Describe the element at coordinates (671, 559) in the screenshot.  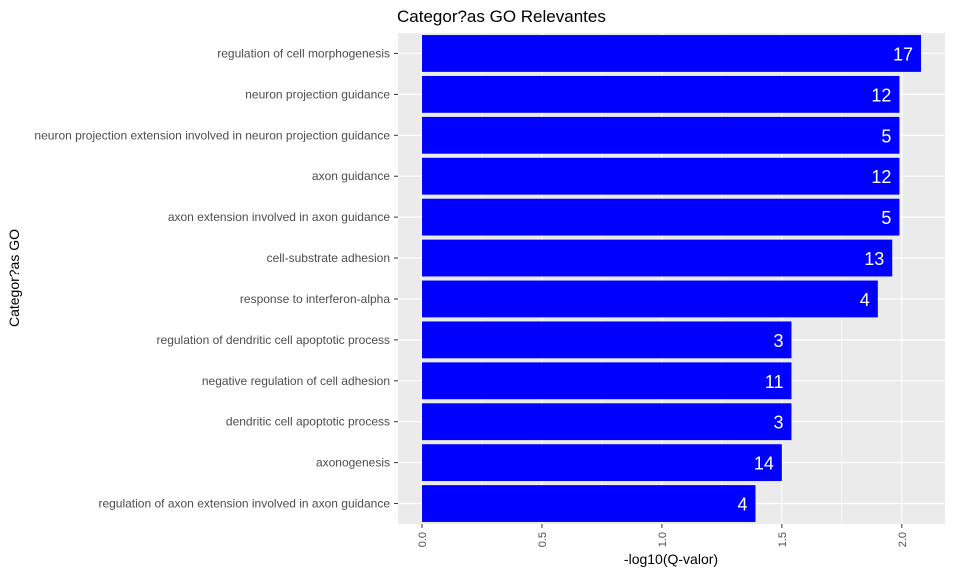
I see `x-axis-title: -log10(Q-valor)` at that location.